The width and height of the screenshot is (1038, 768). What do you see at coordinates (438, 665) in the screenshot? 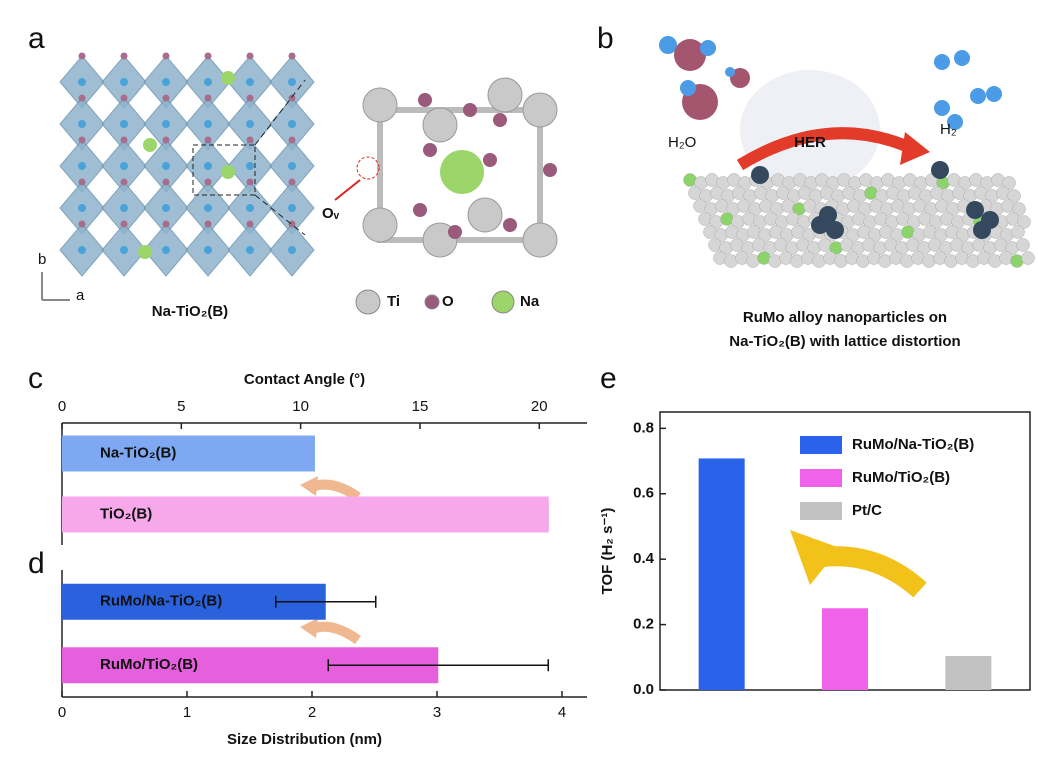
I see `error-bar` at bounding box center [438, 665].